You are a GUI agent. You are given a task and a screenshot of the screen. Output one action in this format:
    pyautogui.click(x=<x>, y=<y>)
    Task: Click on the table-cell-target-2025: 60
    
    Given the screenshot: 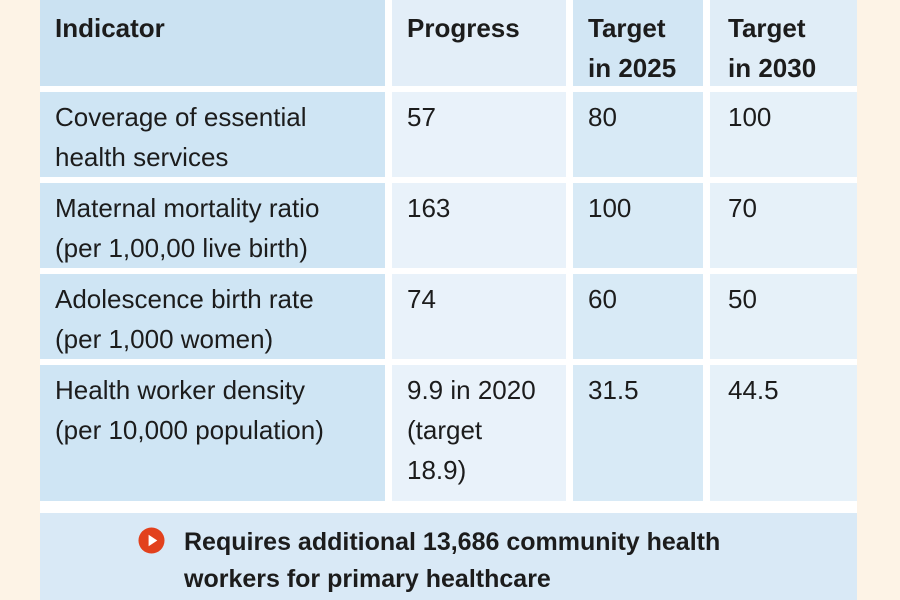 What is the action you would take?
    pyautogui.click(x=638, y=316)
    